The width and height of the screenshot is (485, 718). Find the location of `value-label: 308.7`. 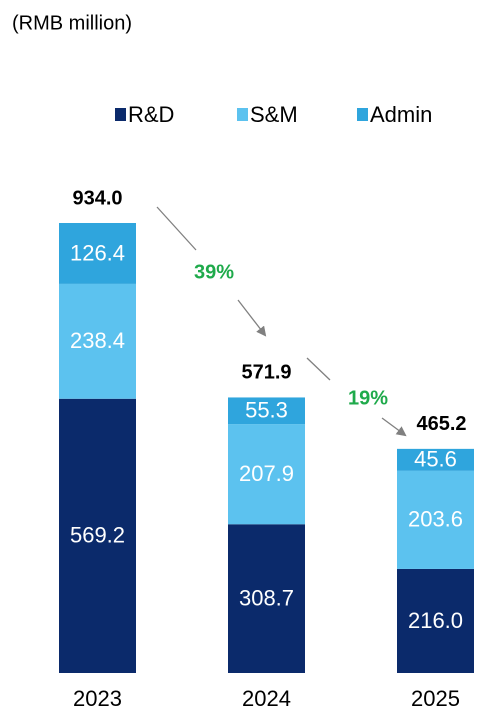

value-label: 308.7 is located at coordinates (266, 597).